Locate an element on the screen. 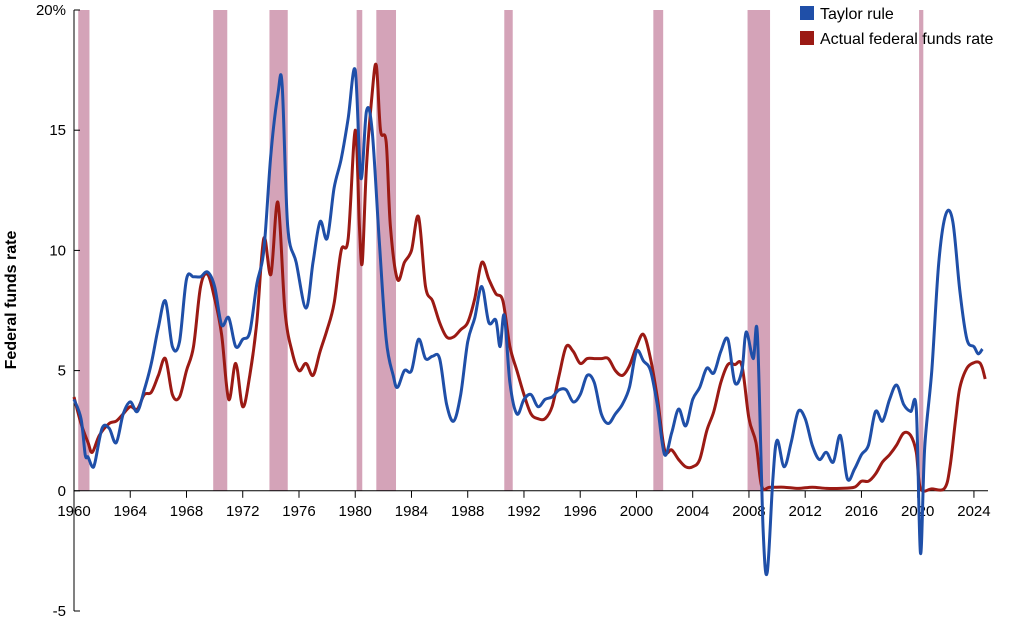 The image size is (1023, 623). x-tick-label: 1960 is located at coordinates (73, 511).